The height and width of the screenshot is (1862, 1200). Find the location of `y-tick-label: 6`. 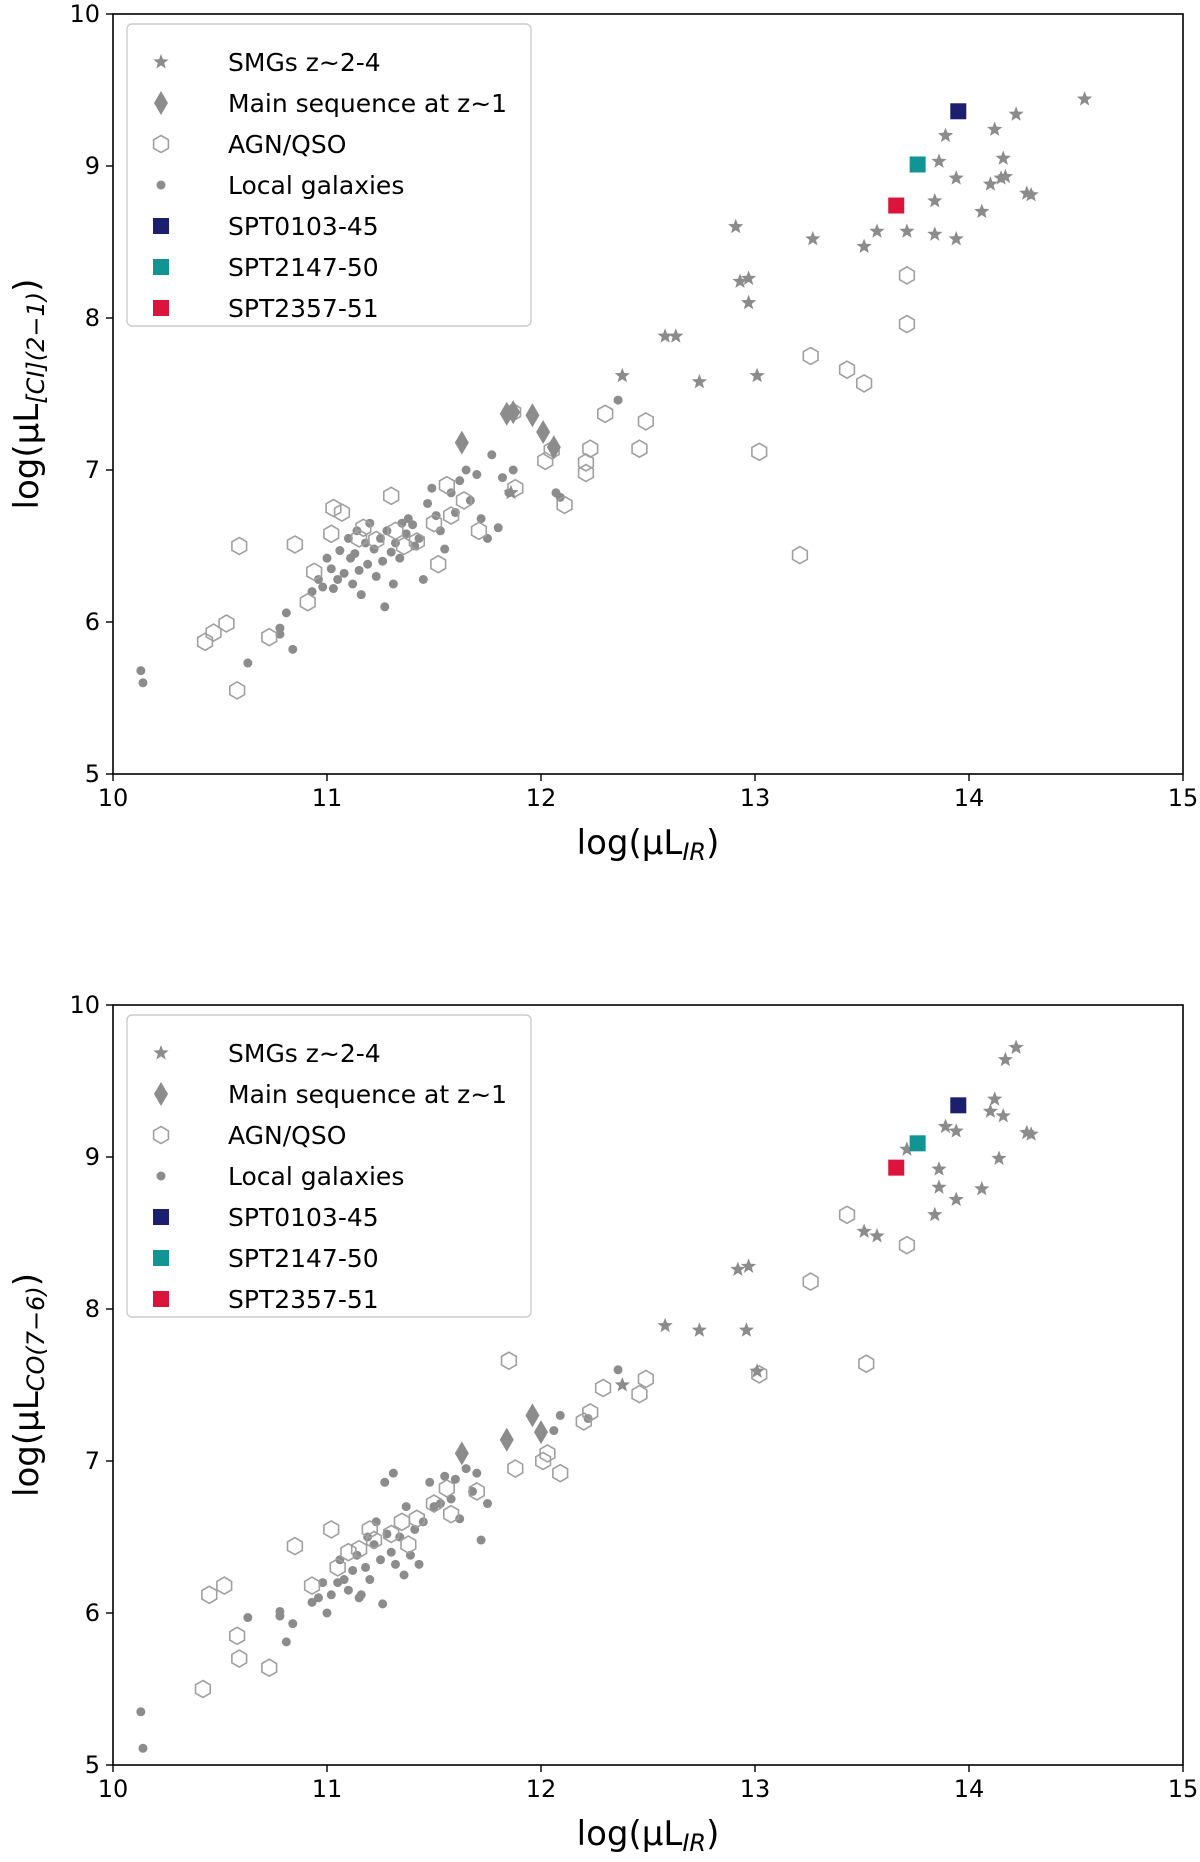

y-tick-label: 6 is located at coordinates (92, 1613).